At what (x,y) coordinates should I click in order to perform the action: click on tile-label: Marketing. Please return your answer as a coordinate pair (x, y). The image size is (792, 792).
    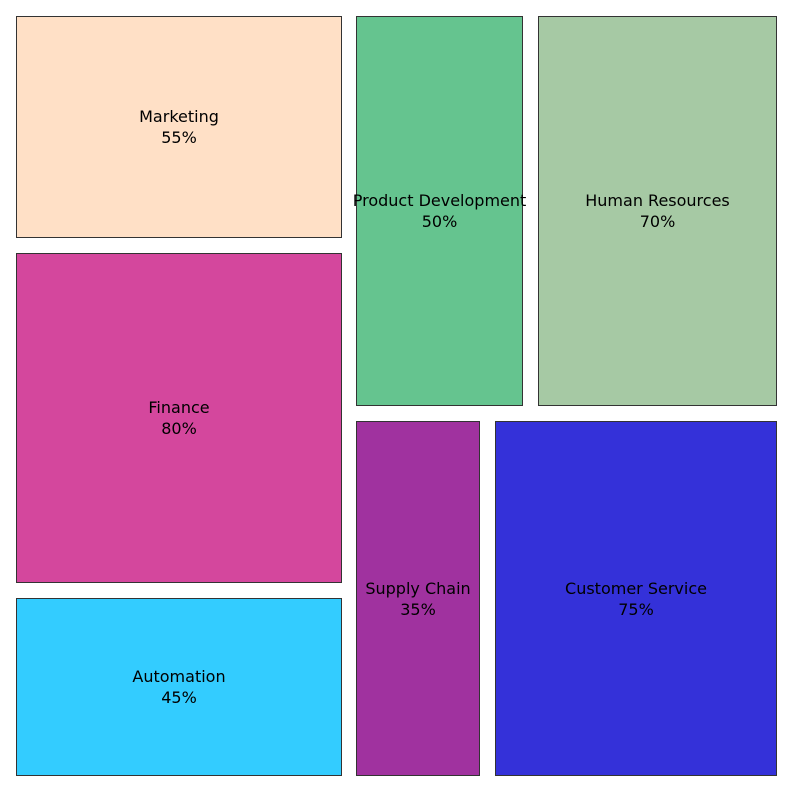
    Looking at the image, I should click on (179, 116).